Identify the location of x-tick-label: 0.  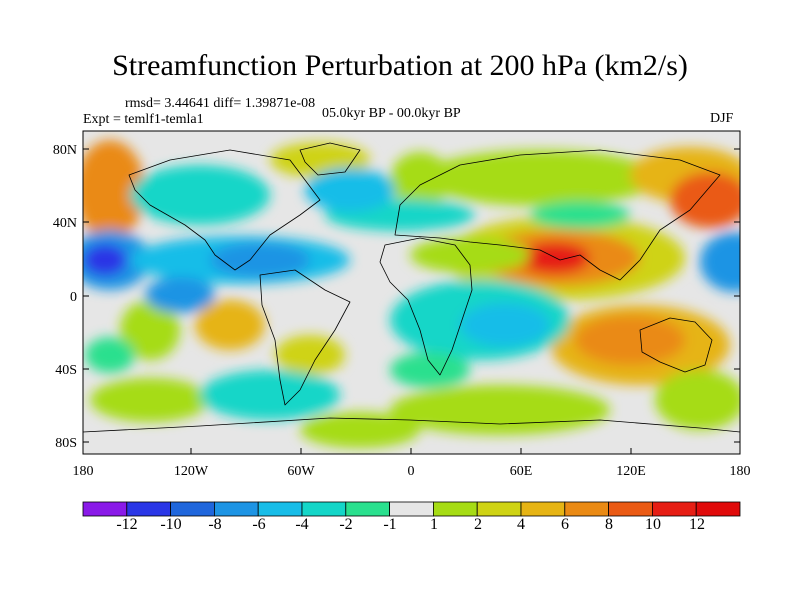
(411, 471).